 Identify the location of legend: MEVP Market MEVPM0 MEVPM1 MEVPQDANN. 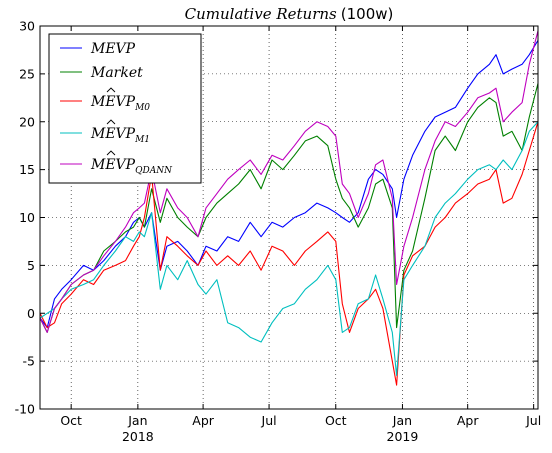
(125, 108).